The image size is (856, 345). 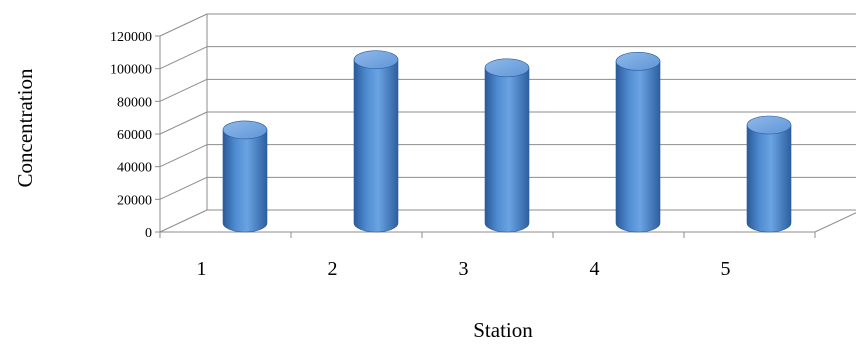 I want to click on y-axis-ticks: 0 20000 40000 60000 80000 100000 120000, so click(x=135, y=135).